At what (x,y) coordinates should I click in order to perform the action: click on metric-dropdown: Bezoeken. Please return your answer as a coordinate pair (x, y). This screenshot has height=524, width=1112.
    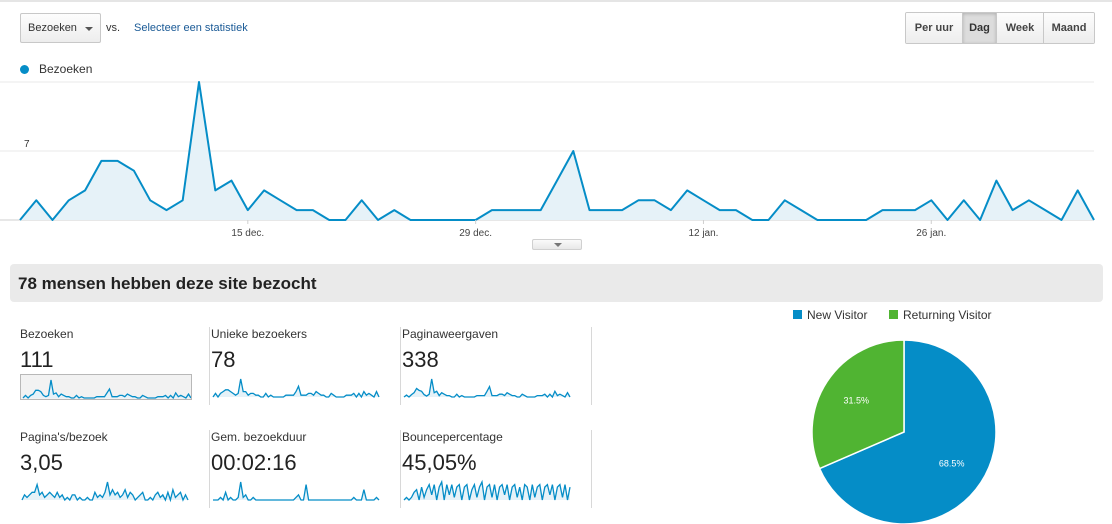
    Looking at the image, I should click on (60, 28).